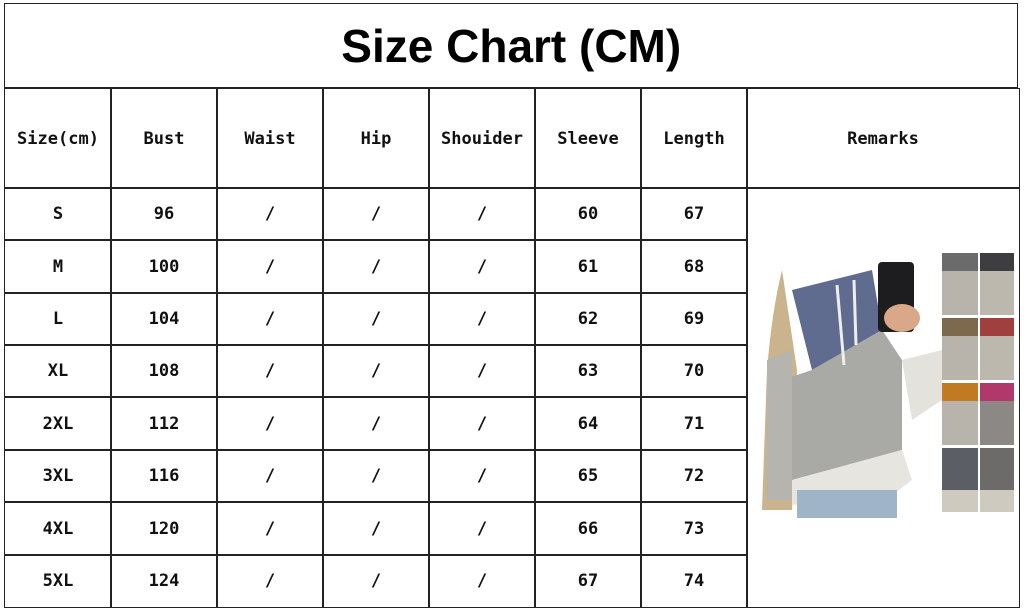 This screenshot has width=1024, height=615. What do you see at coordinates (164, 581) in the screenshot?
I see `cell-bust: 124` at bounding box center [164, 581].